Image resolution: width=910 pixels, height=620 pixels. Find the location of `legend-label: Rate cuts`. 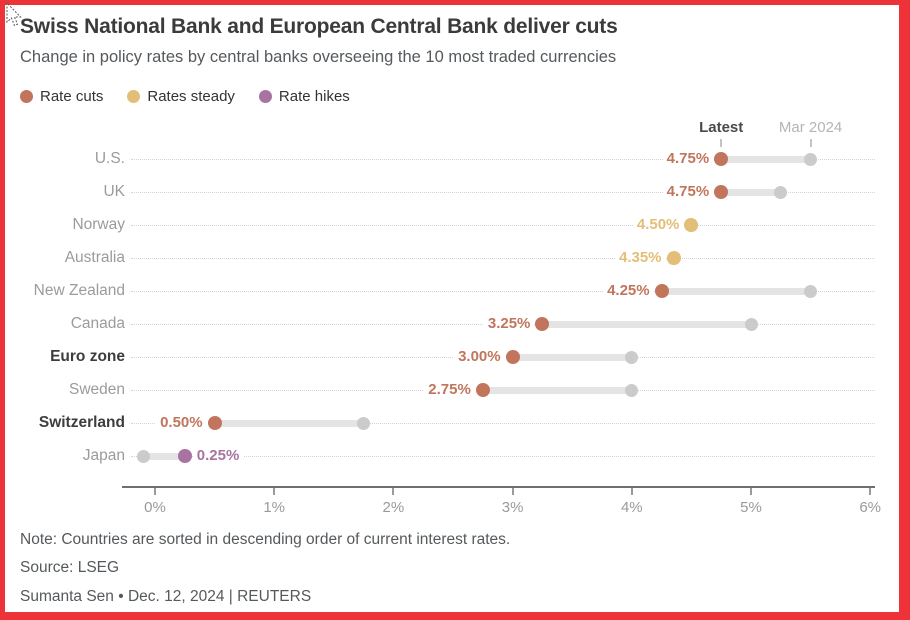

legend-label: Rate cuts is located at coordinates (72, 96).